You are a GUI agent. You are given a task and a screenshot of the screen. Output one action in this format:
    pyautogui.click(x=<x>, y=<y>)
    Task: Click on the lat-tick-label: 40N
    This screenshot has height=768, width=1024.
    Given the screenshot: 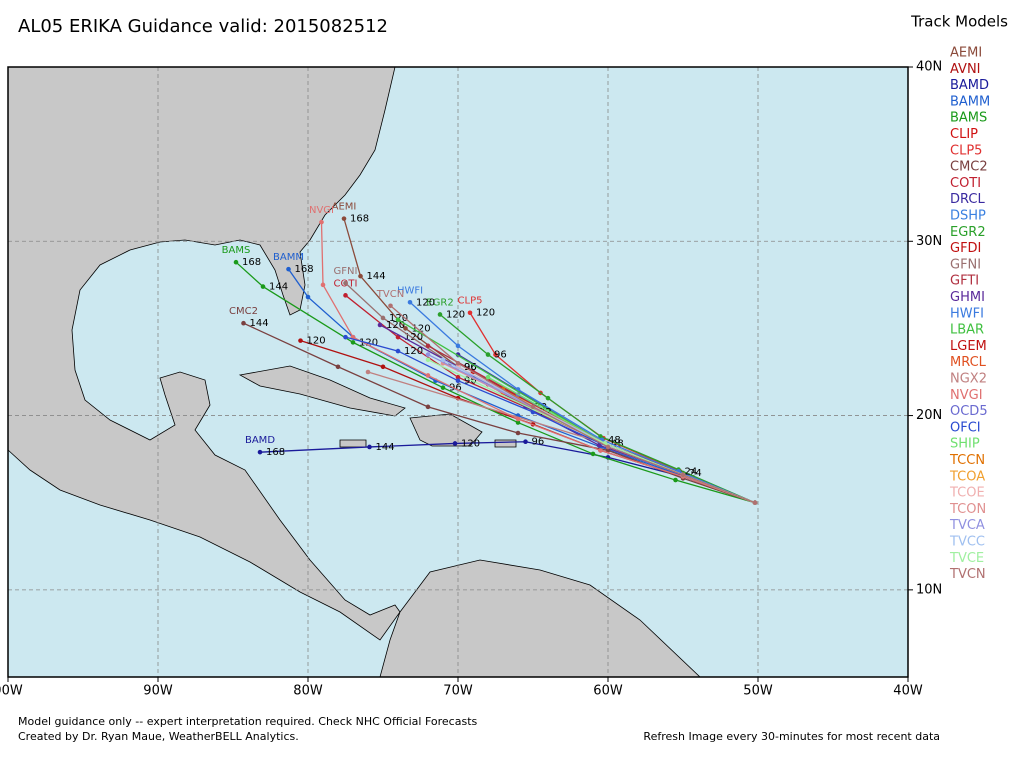 What is the action you would take?
    pyautogui.click(x=929, y=67)
    